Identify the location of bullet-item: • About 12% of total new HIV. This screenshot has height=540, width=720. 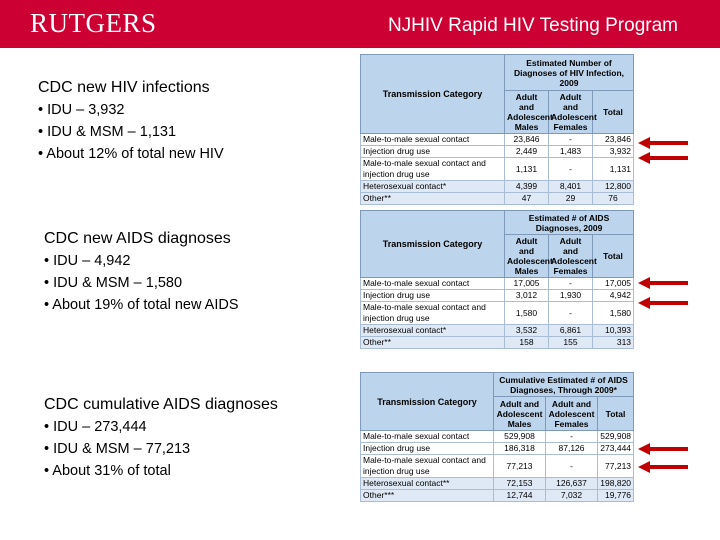
(131, 154).